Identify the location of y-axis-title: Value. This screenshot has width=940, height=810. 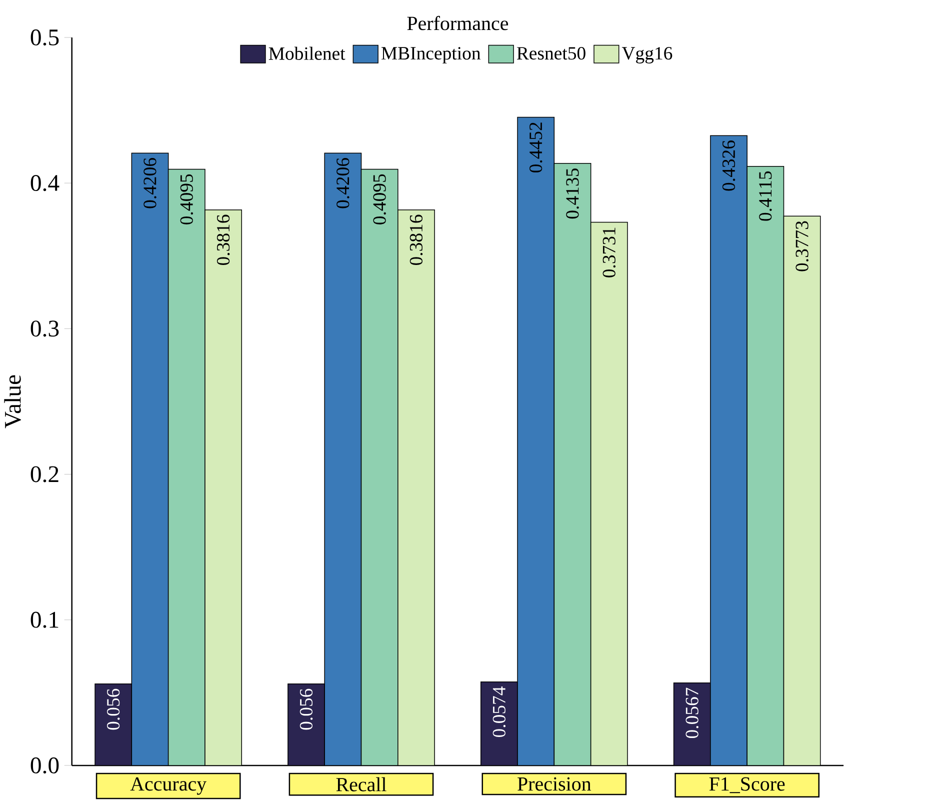
(12, 401).